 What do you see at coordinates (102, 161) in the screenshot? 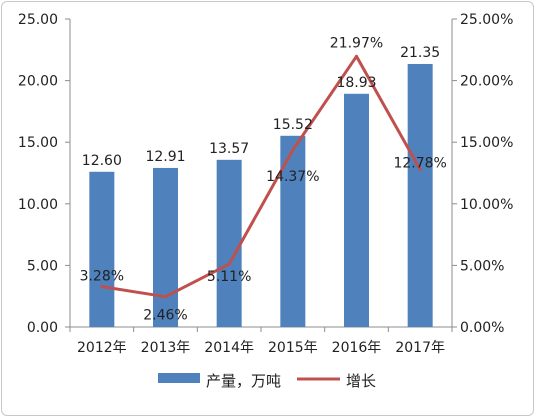
I see `bar-data-label: 12.60` at bounding box center [102, 161].